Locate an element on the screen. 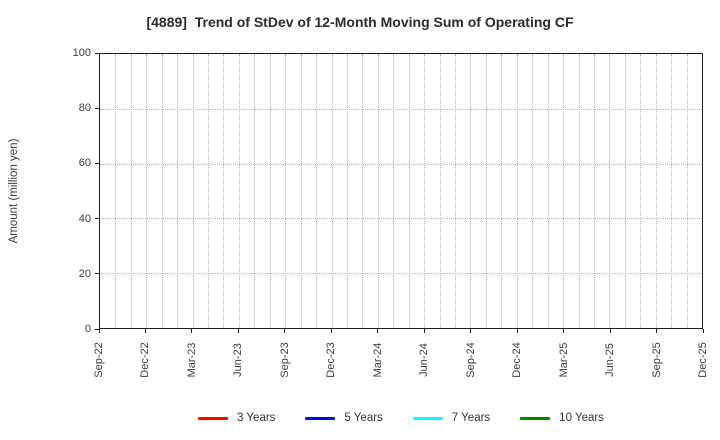 This screenshot has width=720, height=440. x-tick-label: Dec-25 is located at coordinates (703, 360).